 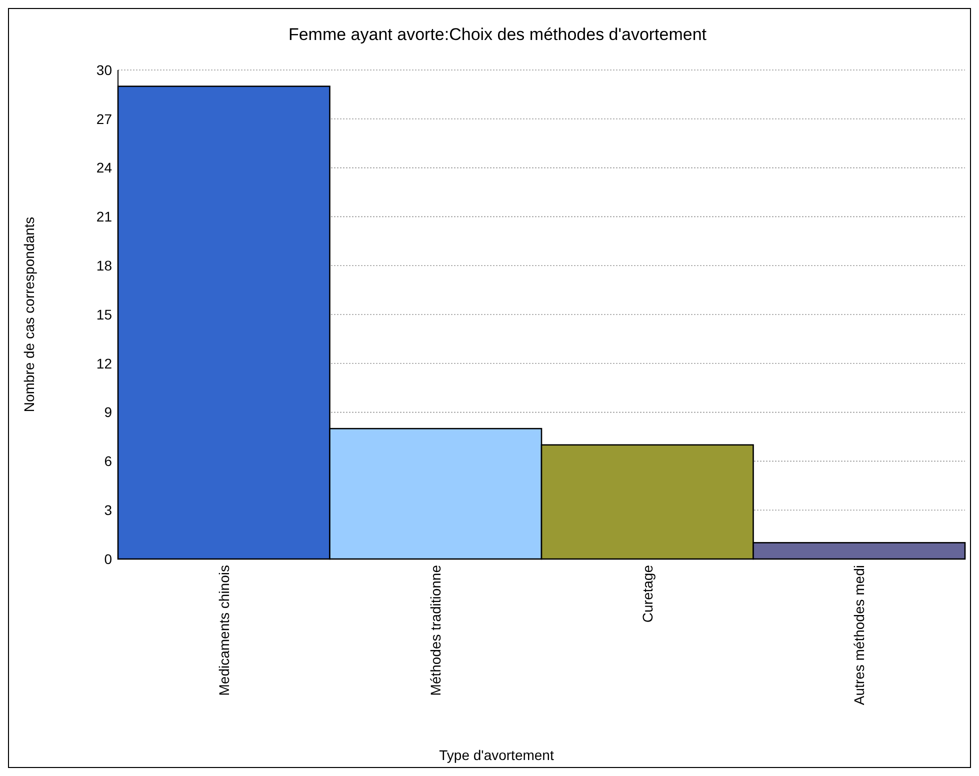 What do you see at coordinates (496, 755) in the screenshot?
I see `x-axis-title: Type d'avortement` at bounding box center [496, 755].